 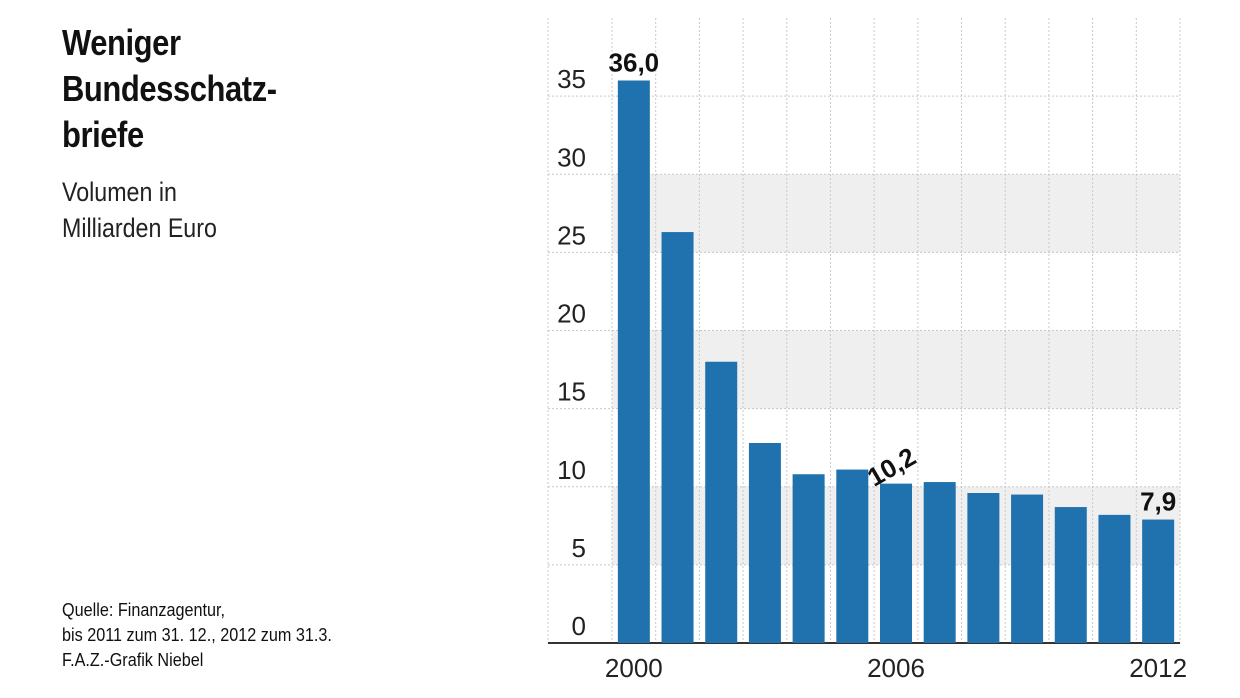 What do you see at coordinates (571, 314) in the screenshot?
I see `y-tick-label: 20` at bounding box center [571, 314].